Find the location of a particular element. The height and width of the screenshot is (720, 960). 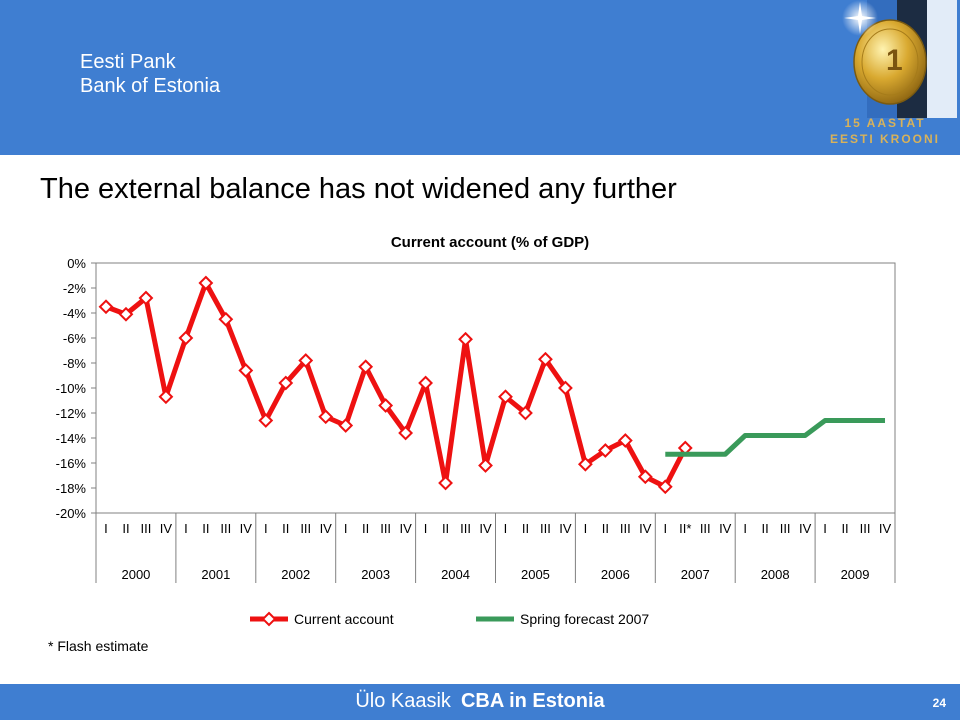

year-label: 2005 is located at coordinates (535, 574).